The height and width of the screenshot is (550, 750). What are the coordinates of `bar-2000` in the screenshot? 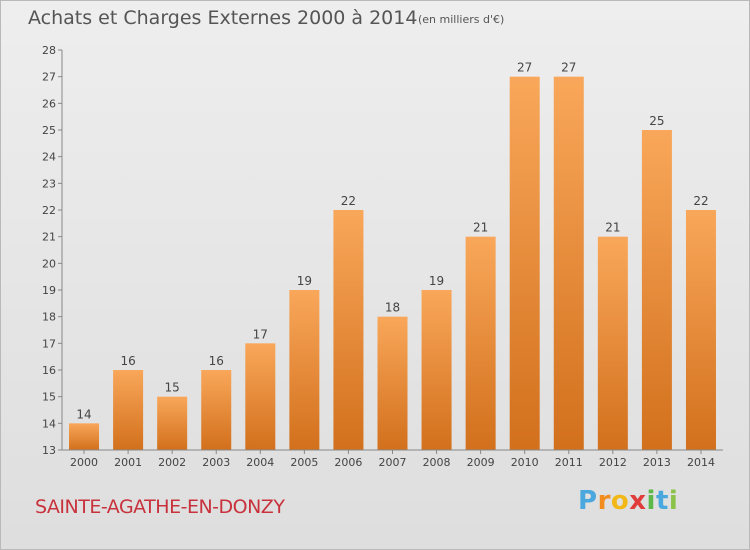 It's located at (84, 436).